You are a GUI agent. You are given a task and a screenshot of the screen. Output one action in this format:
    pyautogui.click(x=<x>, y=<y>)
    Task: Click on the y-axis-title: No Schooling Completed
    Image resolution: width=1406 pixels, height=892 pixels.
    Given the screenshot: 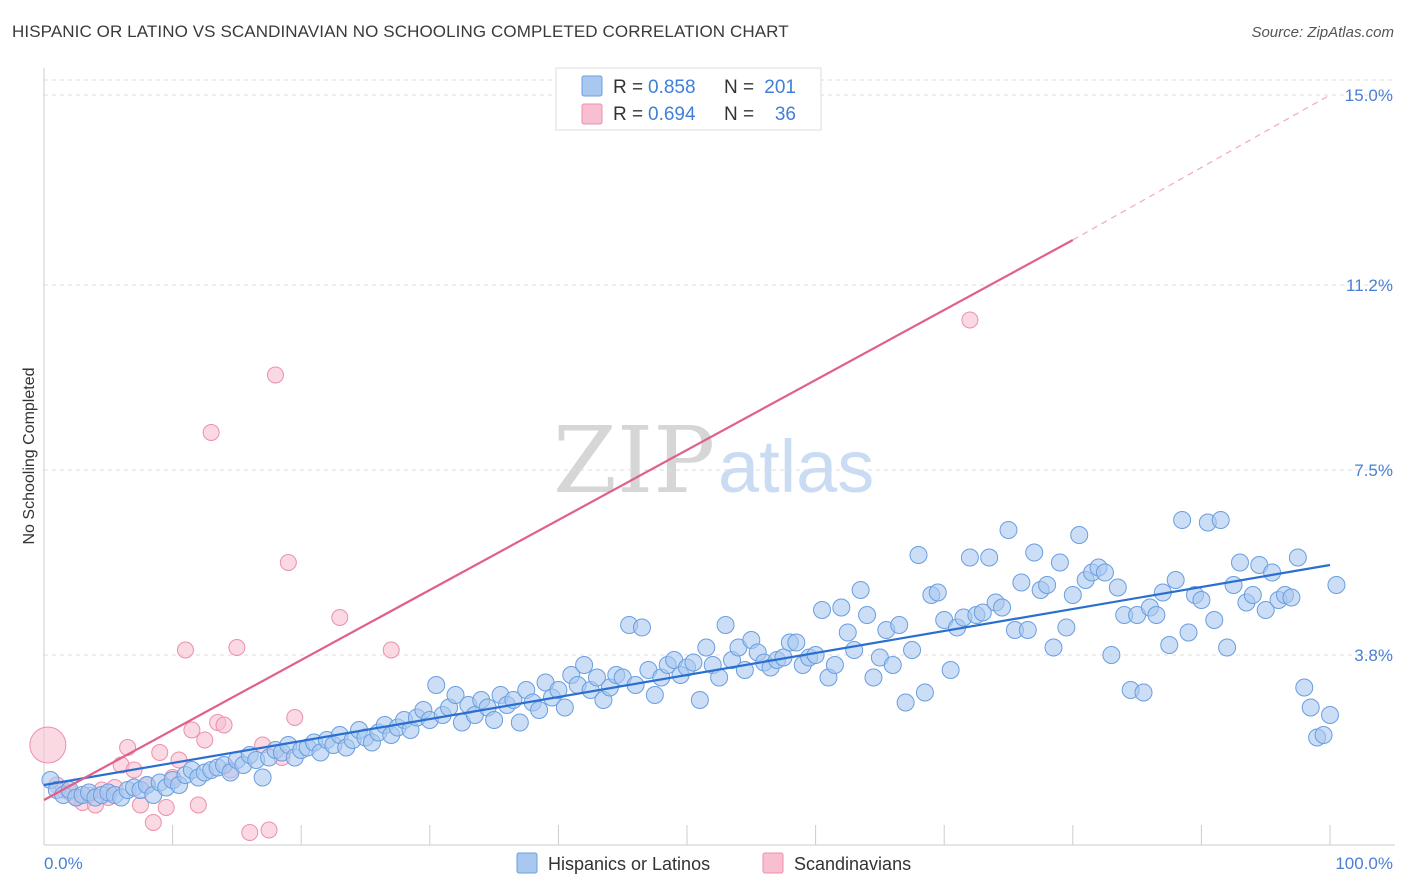 What is the action you would take?
    pyautogui.click(x=29, y=456)
    